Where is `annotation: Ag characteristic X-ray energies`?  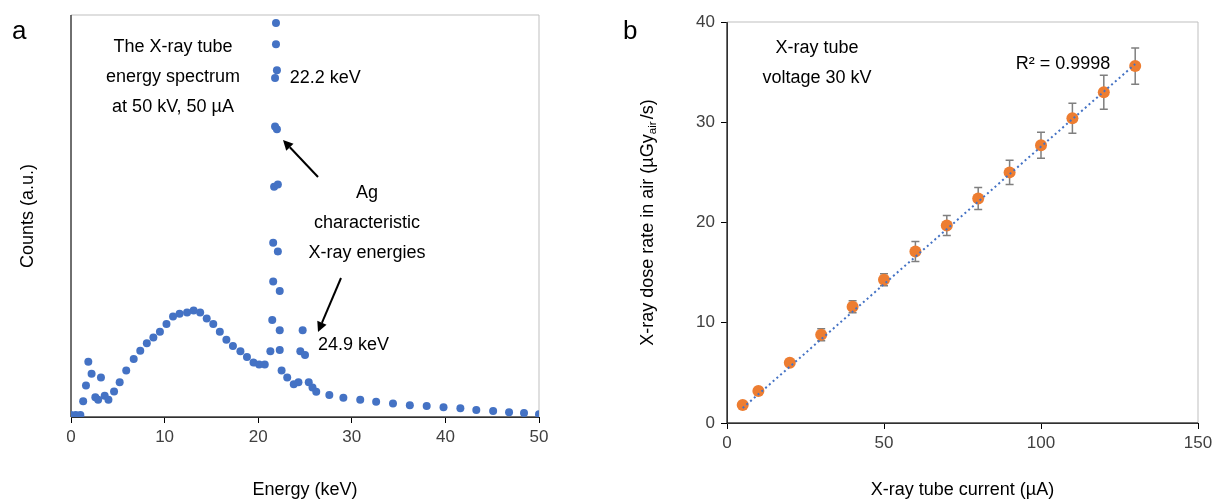 annotation: Ag characteristic X-ray energies is located at coordinates (367, 221).